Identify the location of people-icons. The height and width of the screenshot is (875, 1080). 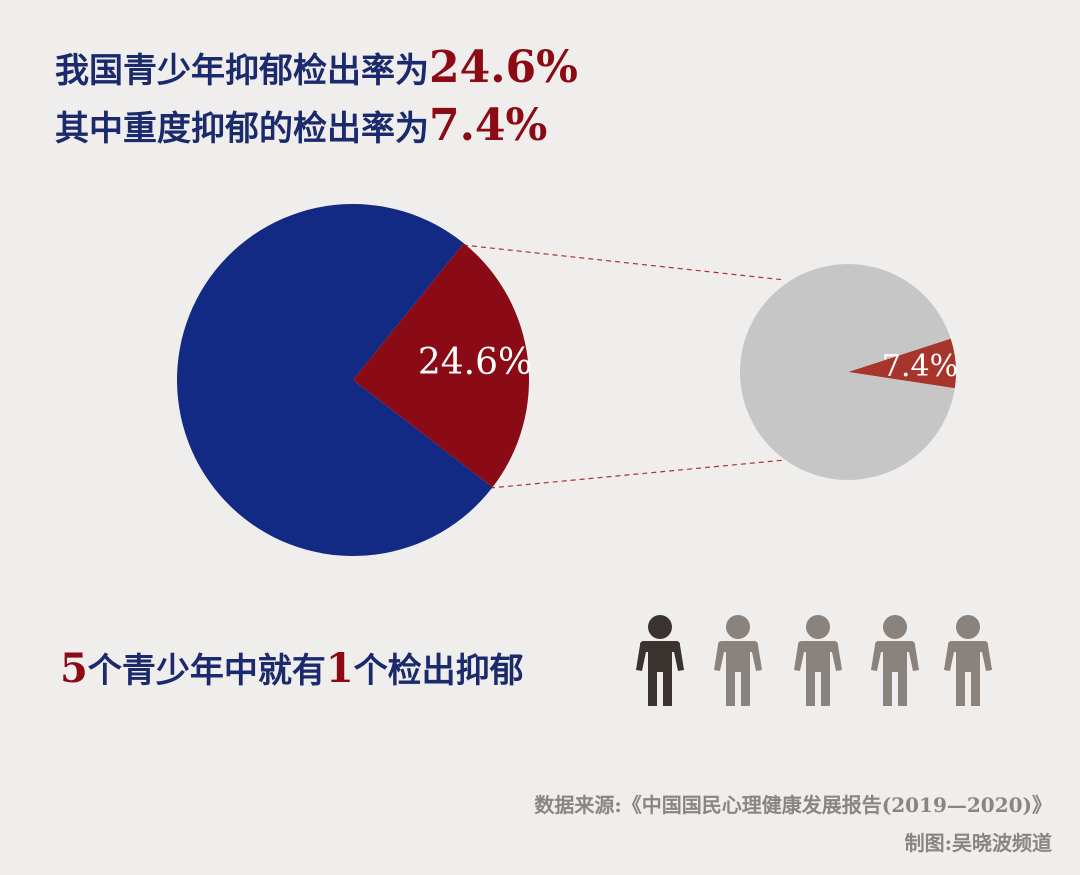
(814, 660).